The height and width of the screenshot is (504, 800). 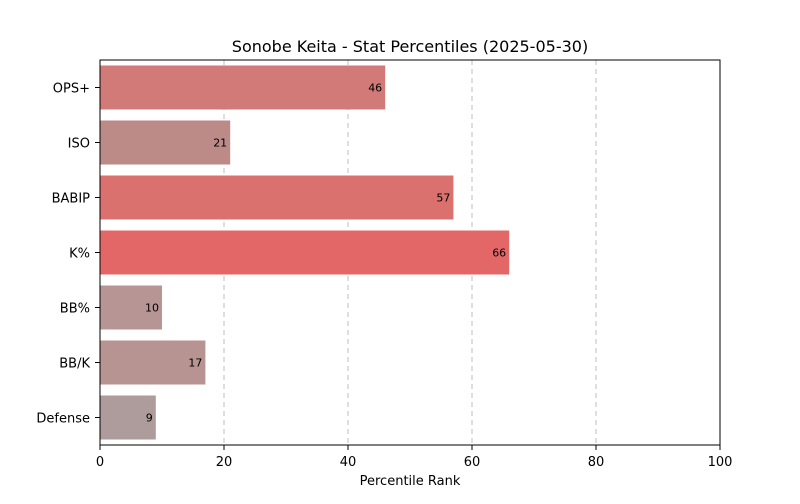 What do you see at coordinates (195, 363) in the screenshot?
I see `bar-value-label: 17` at bounding box center [195, 363].